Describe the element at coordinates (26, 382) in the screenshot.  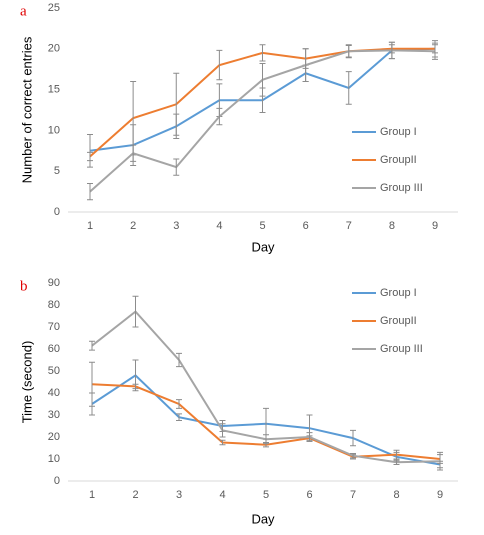
I see `y-axis-title: Time (second)` at that location.